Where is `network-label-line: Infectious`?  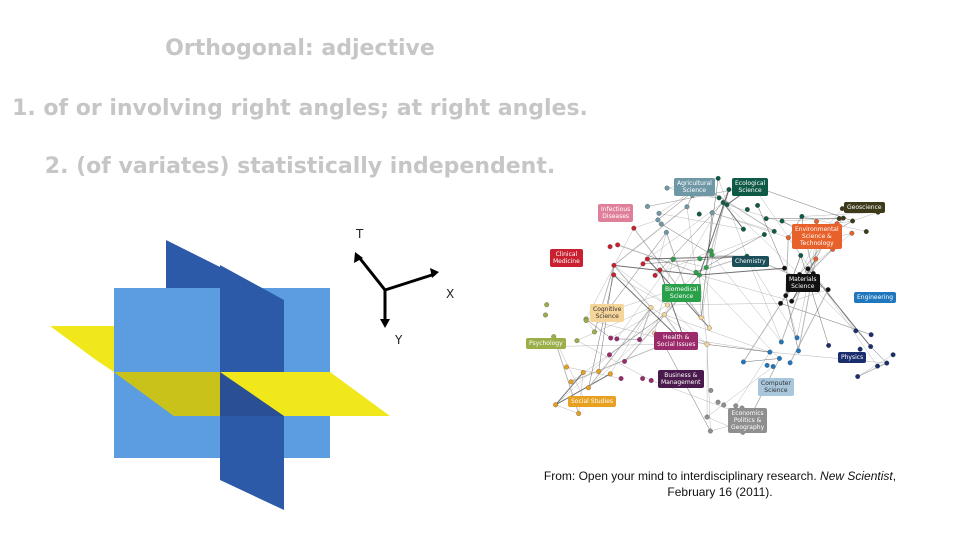 network-label-line: Infectious is located at coordinates (616, 209).